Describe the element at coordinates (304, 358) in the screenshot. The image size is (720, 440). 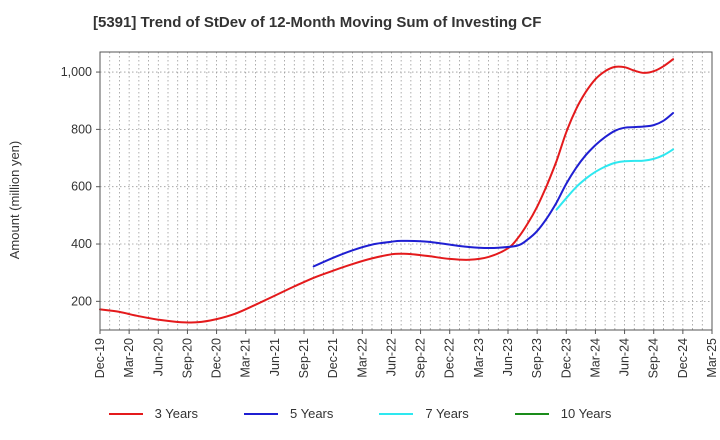
I see `x-tick-label: Sep-21` at that location.